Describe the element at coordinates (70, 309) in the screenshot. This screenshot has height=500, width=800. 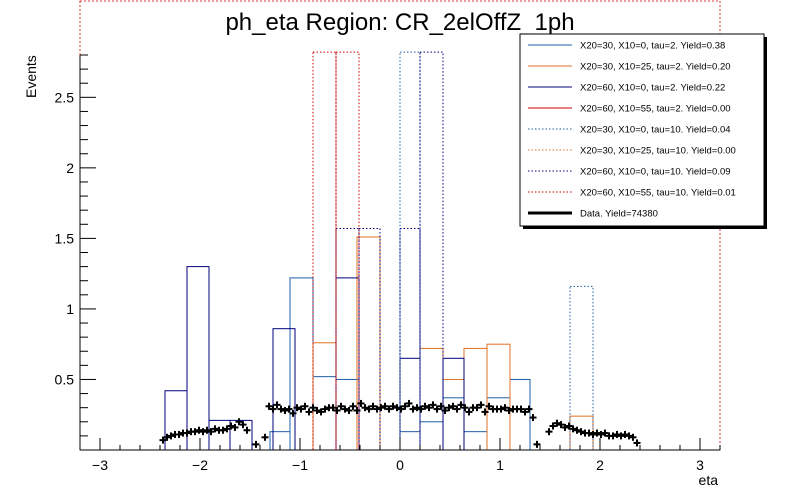
I see `y-tick-label: 1` at that location.